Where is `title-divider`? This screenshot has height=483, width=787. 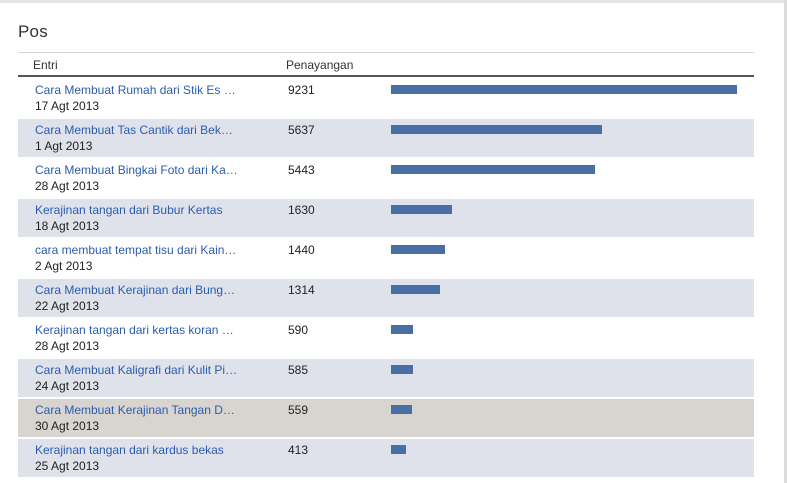
title-divider is located at coordinates (386, 52).